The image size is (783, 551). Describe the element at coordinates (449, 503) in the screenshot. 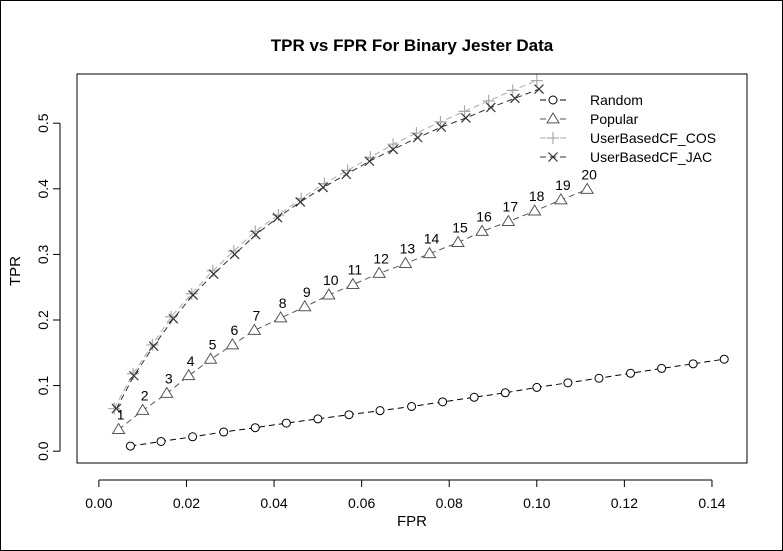

I see `x-tick-label: 0.08` at that location.